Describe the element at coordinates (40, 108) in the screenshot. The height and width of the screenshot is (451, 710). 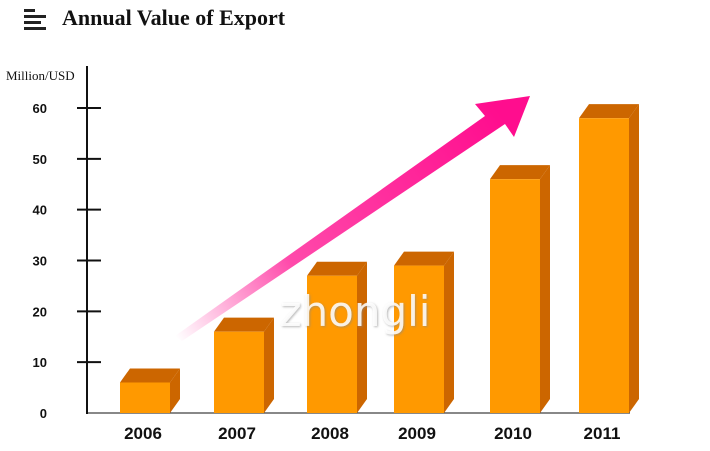
I see `y-tick-label: 60` at that location.